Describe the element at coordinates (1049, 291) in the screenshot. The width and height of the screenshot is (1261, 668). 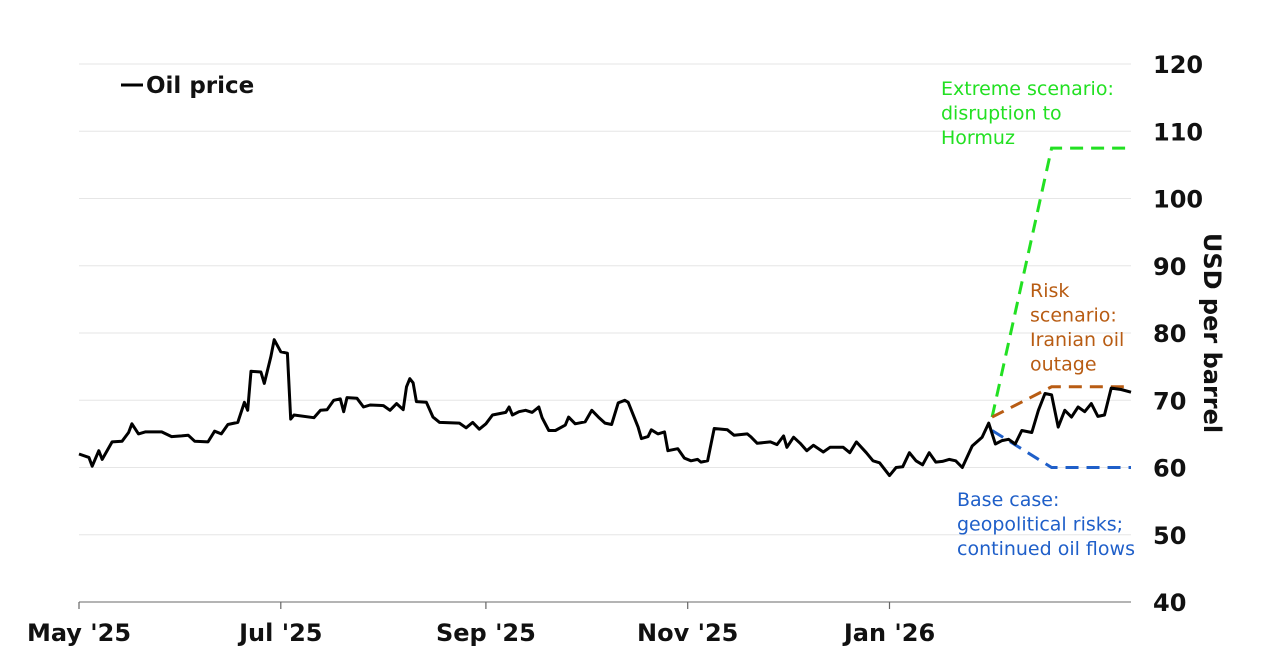
I see `scenario-annotation-1-line-0: Risk` at that location.